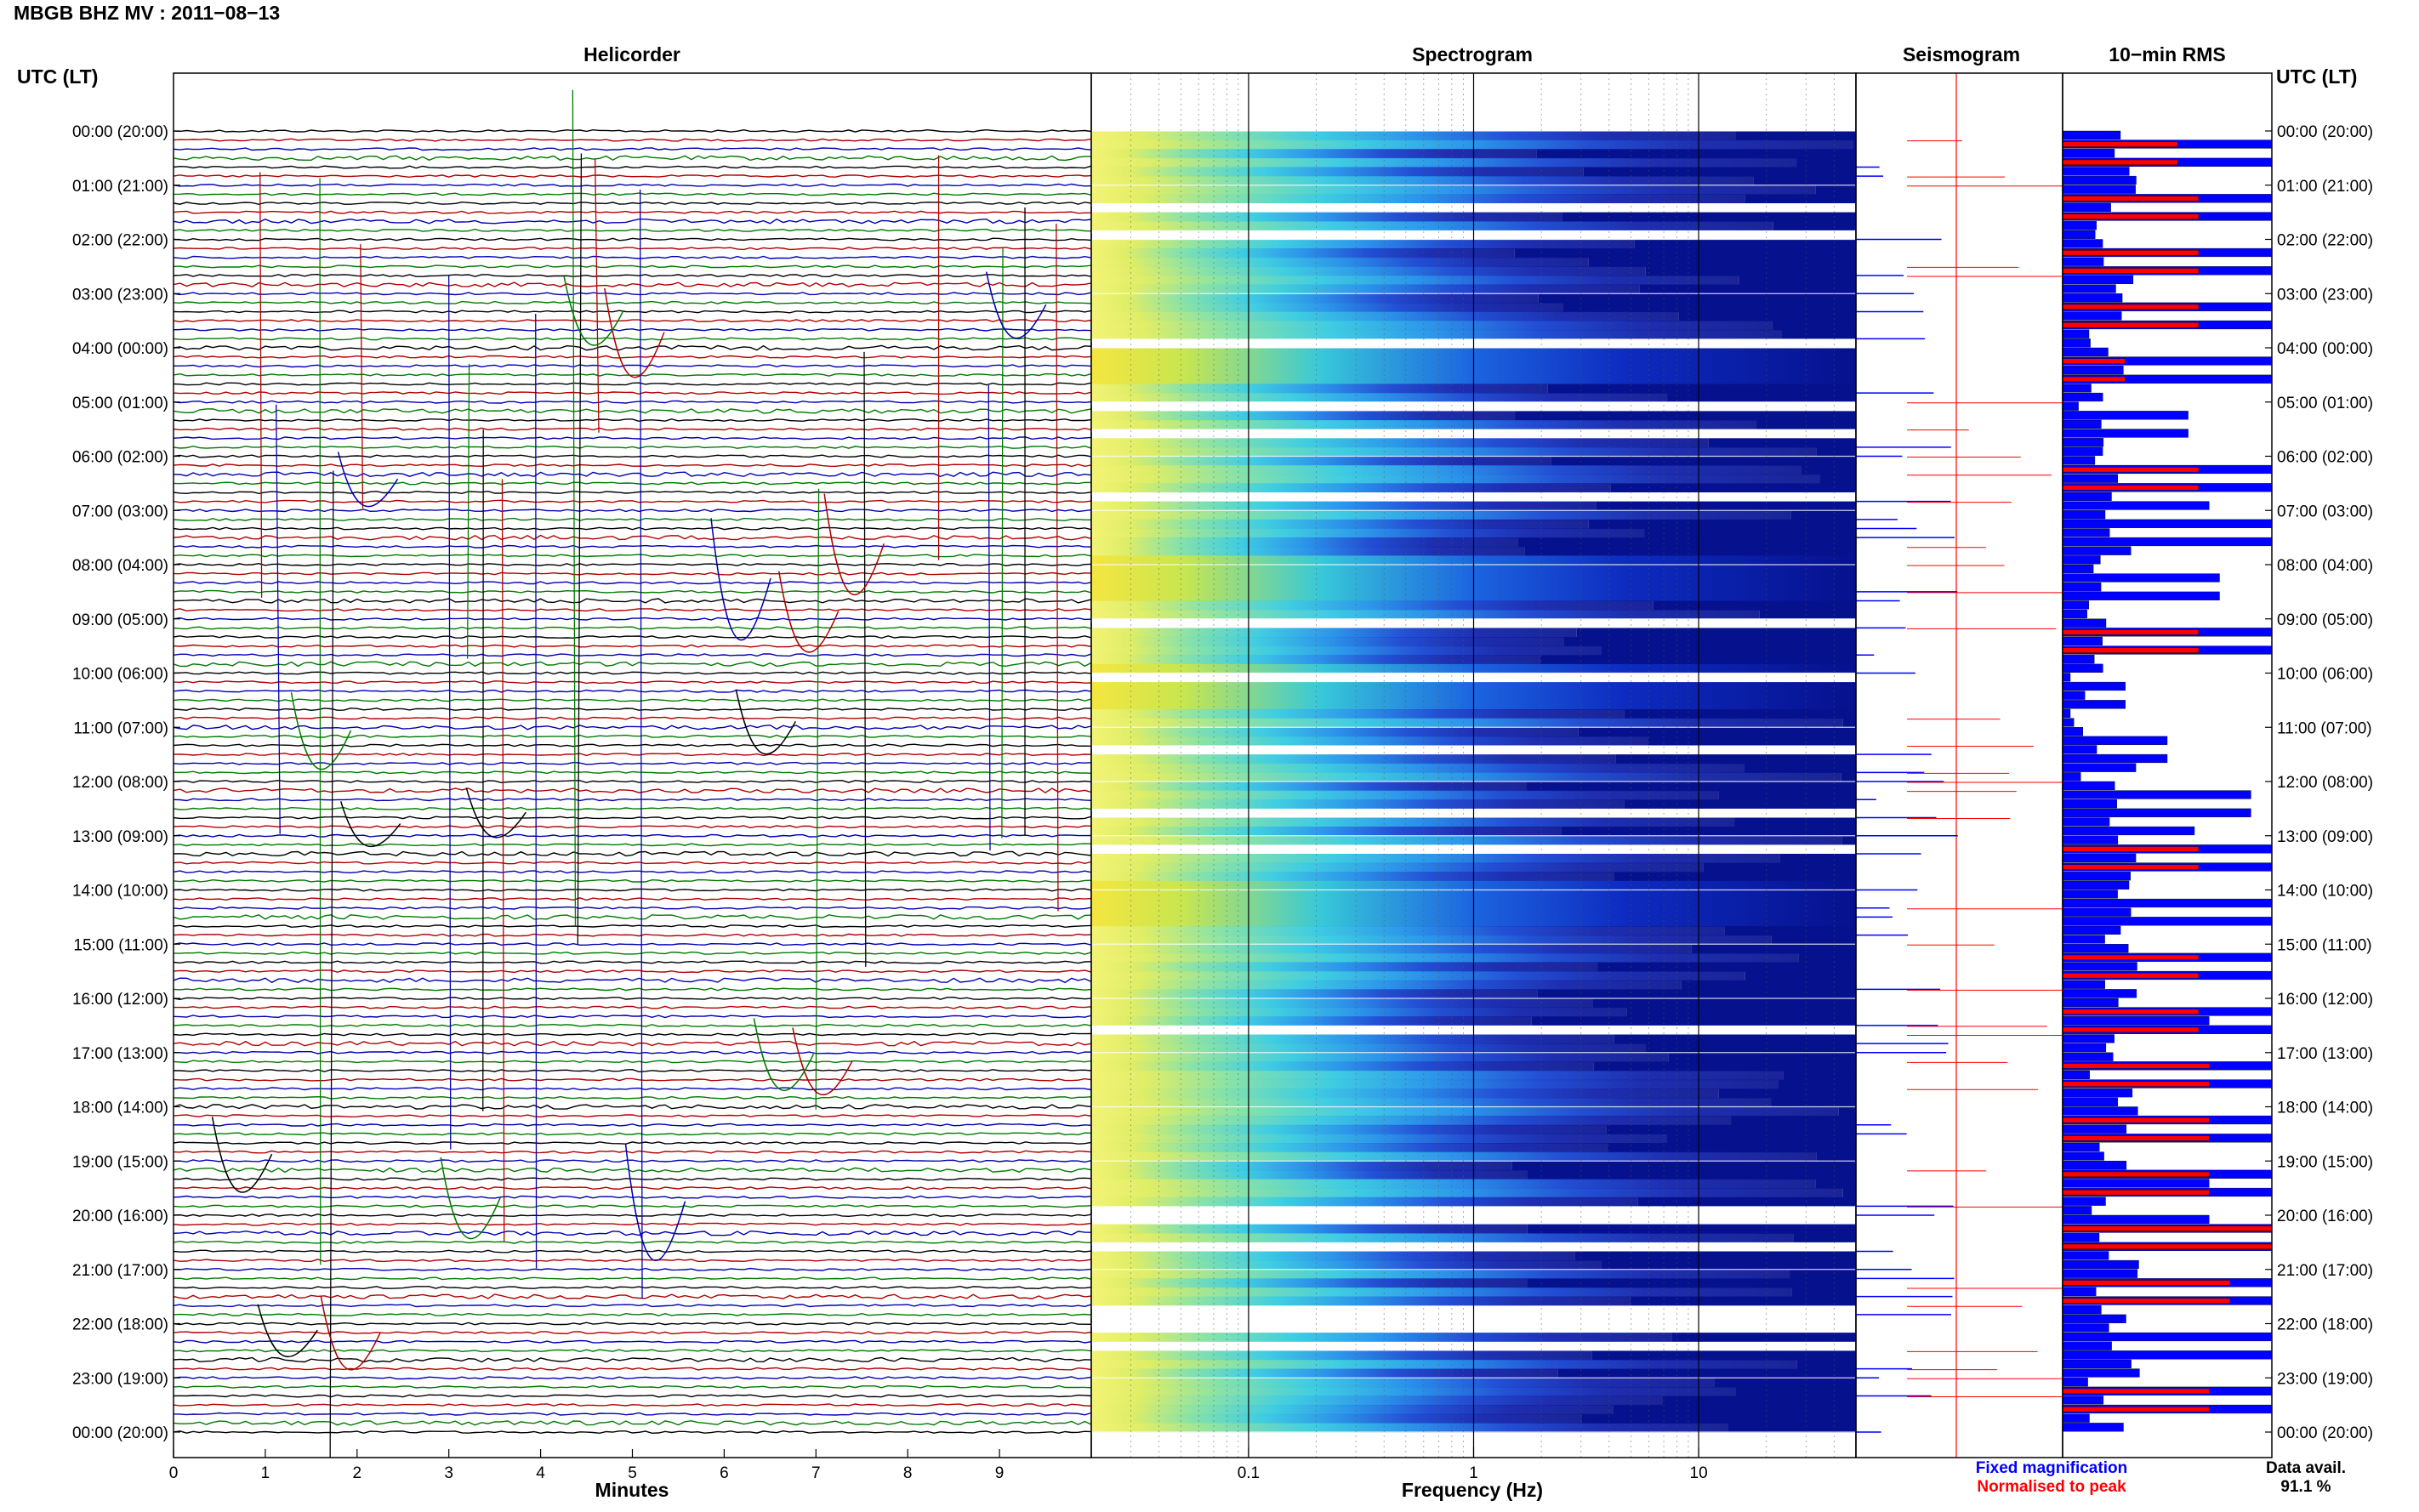 The image size is (2419, 1512). I want to click on hour-tick-label-left: 21:00 (17:00), so click(120, 1271).